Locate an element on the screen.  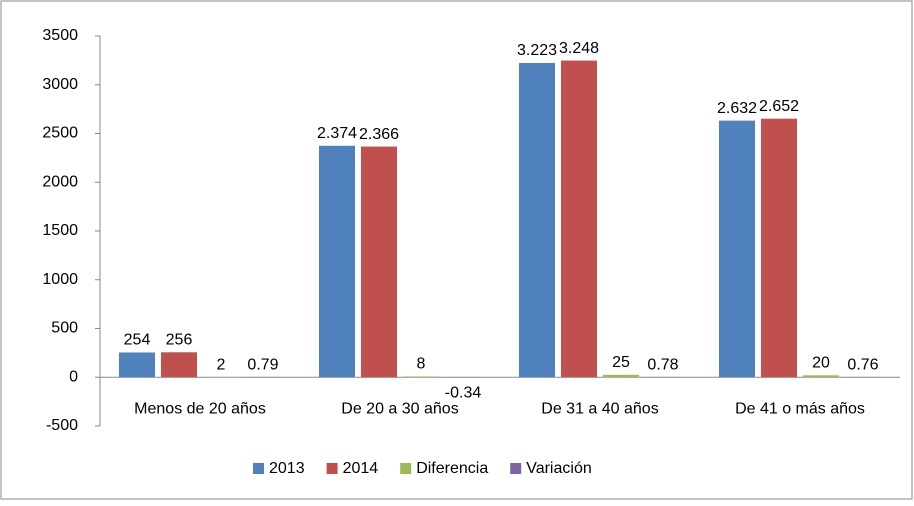
y-tick-label: 3000 is located at coordinates (60, 84).